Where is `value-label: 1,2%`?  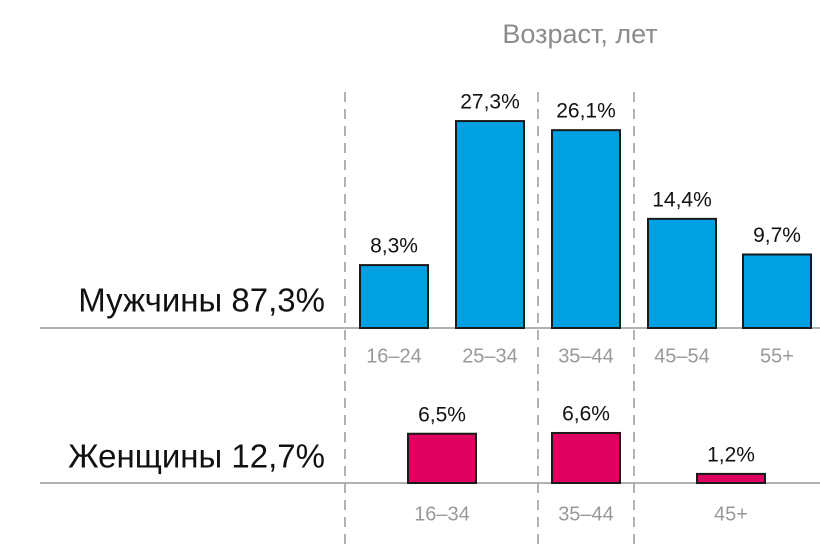
value-label: 1,2% is located at coordinates (731, 454).